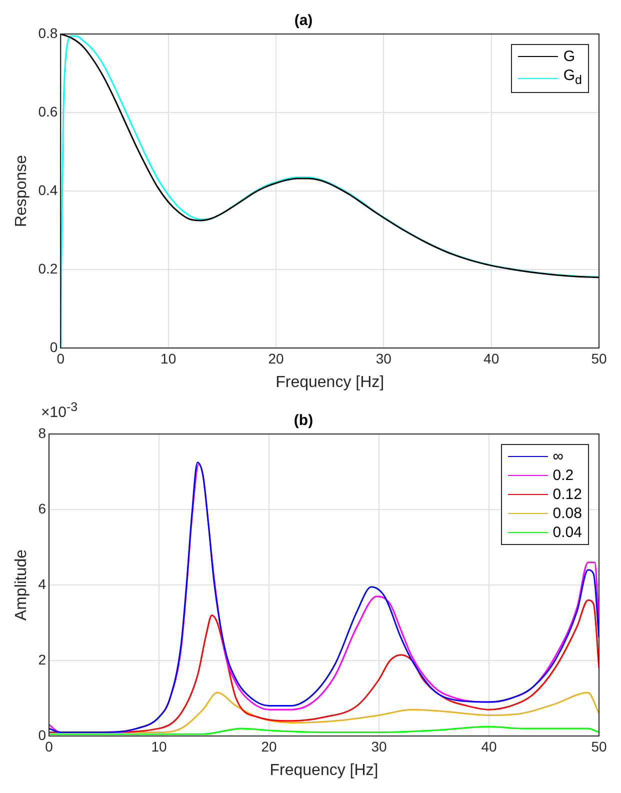 The width and height of the screenshot is (621, 793). I want to click on y-tick-label: 0.4, so click(48, 190).